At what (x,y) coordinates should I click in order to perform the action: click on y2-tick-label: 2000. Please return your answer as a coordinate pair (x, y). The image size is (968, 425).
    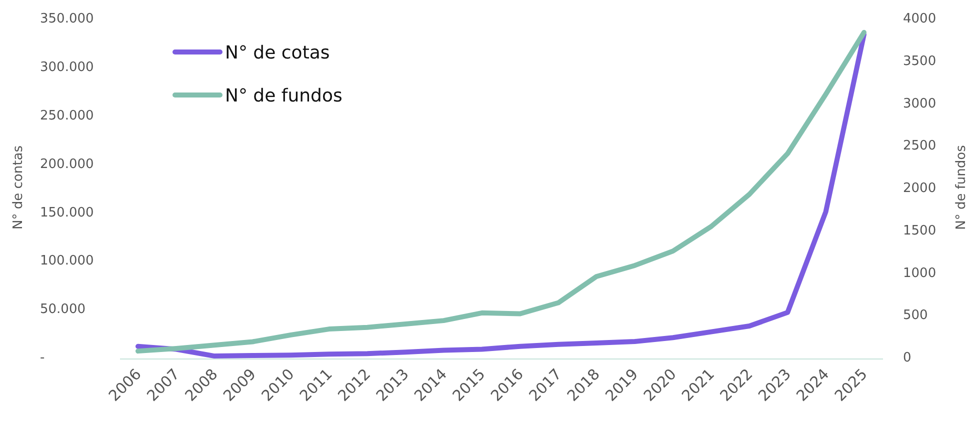
    Looking at the image, I should click on (919, 188).